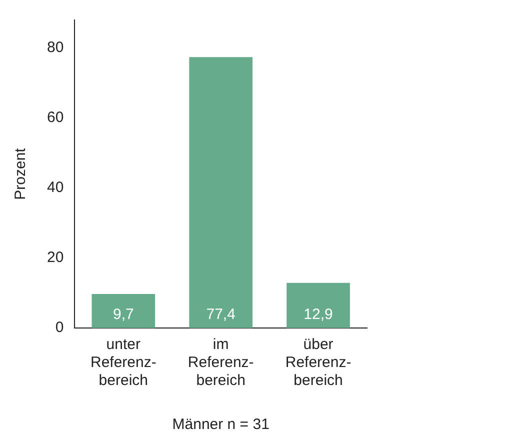 This screenshot has height=446, width=505. Describe the element at coordinates (55, 47) in the screenshot. I see `y-tick-label: 80` at that location.